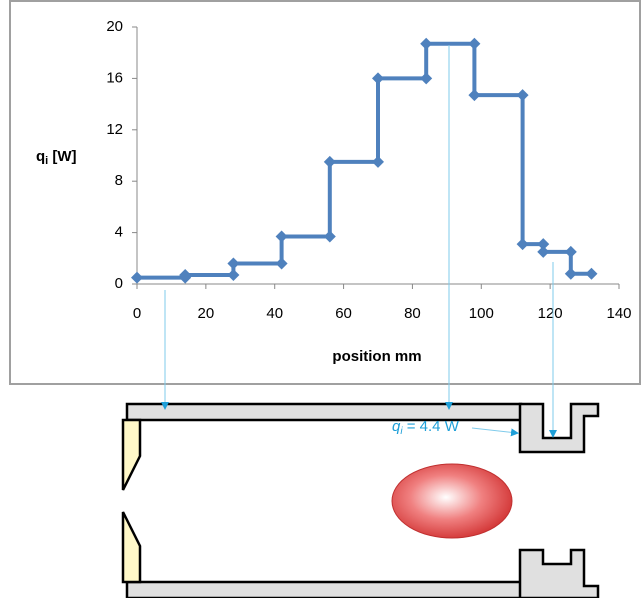 The height and width of the screenshot is (603, 643). I want to click on bottom-insert, so click(131, 547).